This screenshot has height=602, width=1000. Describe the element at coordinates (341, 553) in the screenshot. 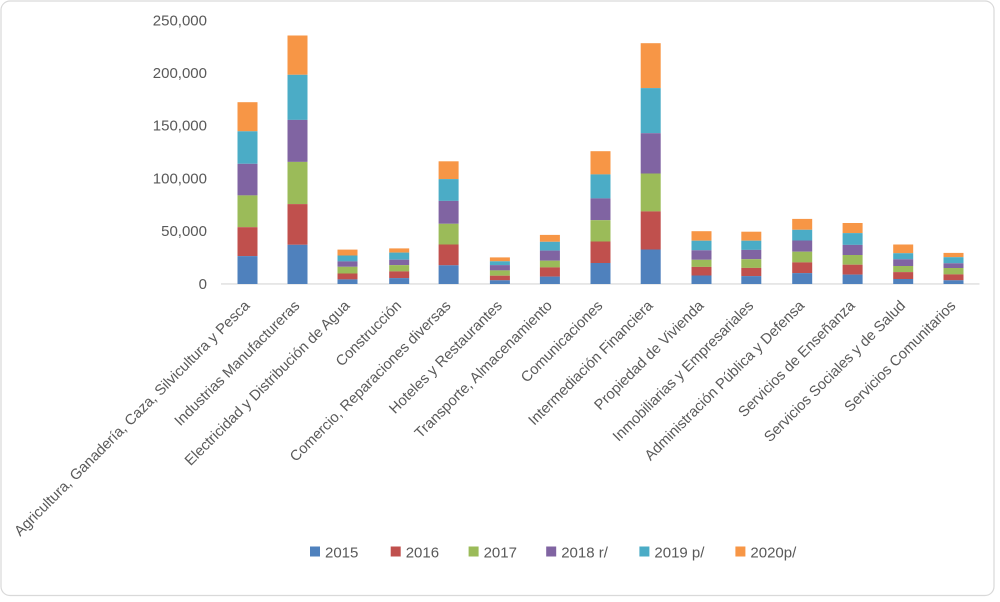

I see `svg-text: 2015` at that location.